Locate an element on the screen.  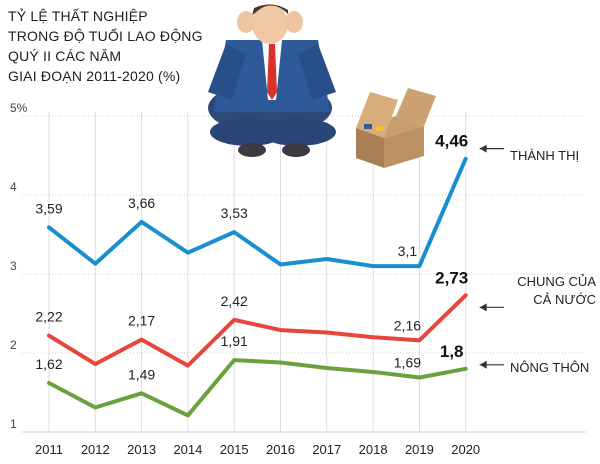
y-tick-label: 2 is located at coordinates (13, 345).